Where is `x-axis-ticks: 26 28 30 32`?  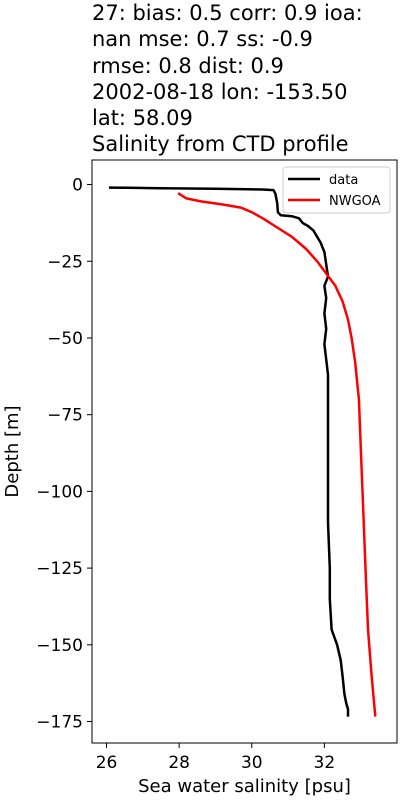 x-axis-ticks: 26 28 30 32 is located at coordinates (215, 758).